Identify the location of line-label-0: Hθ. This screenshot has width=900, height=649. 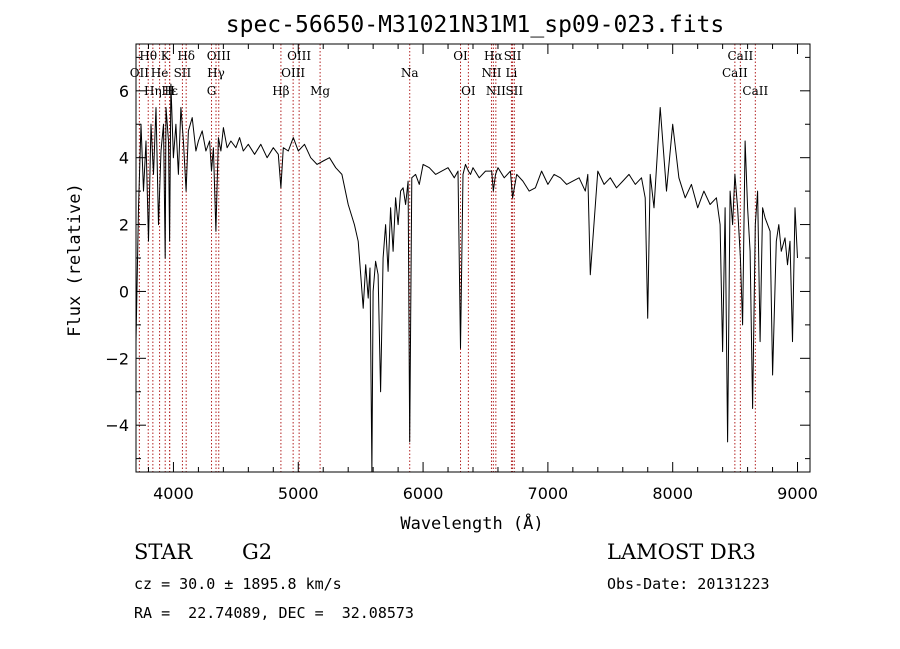
(148, 56).